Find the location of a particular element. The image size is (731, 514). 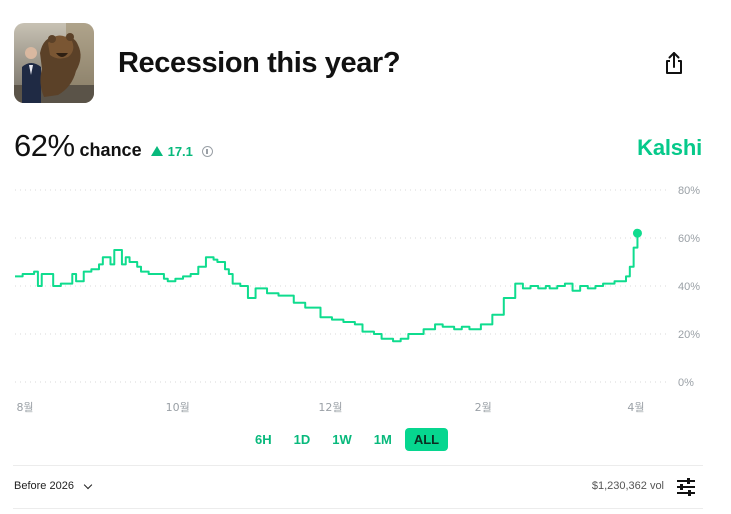

y-tick-label: 20% is located at coordinates (689, 335).